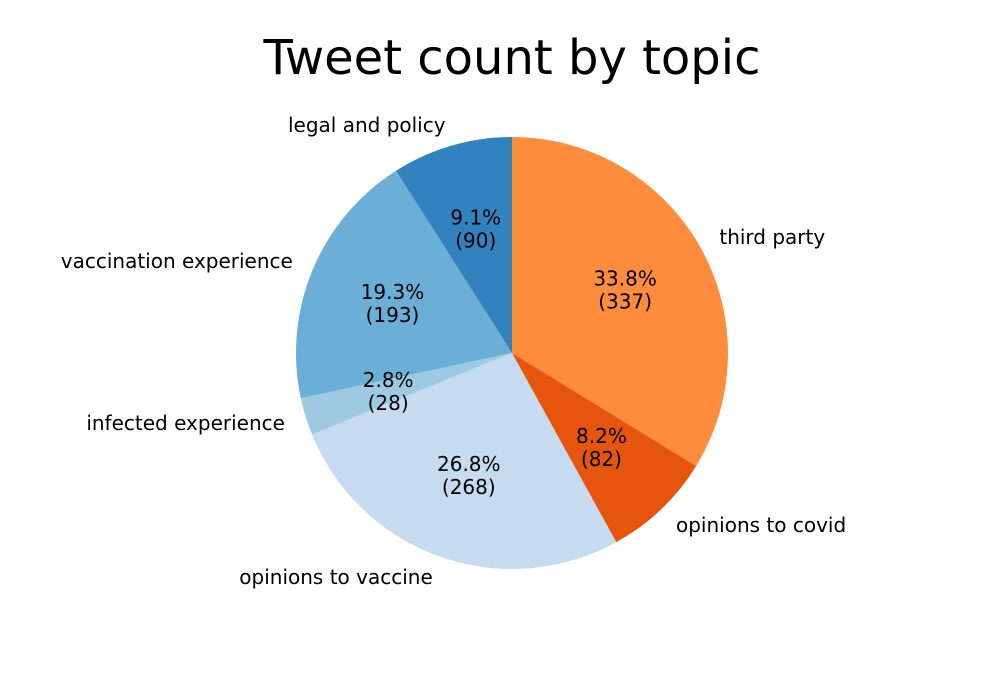  I want to click on slice-label: infected experience, so click(185, 423).